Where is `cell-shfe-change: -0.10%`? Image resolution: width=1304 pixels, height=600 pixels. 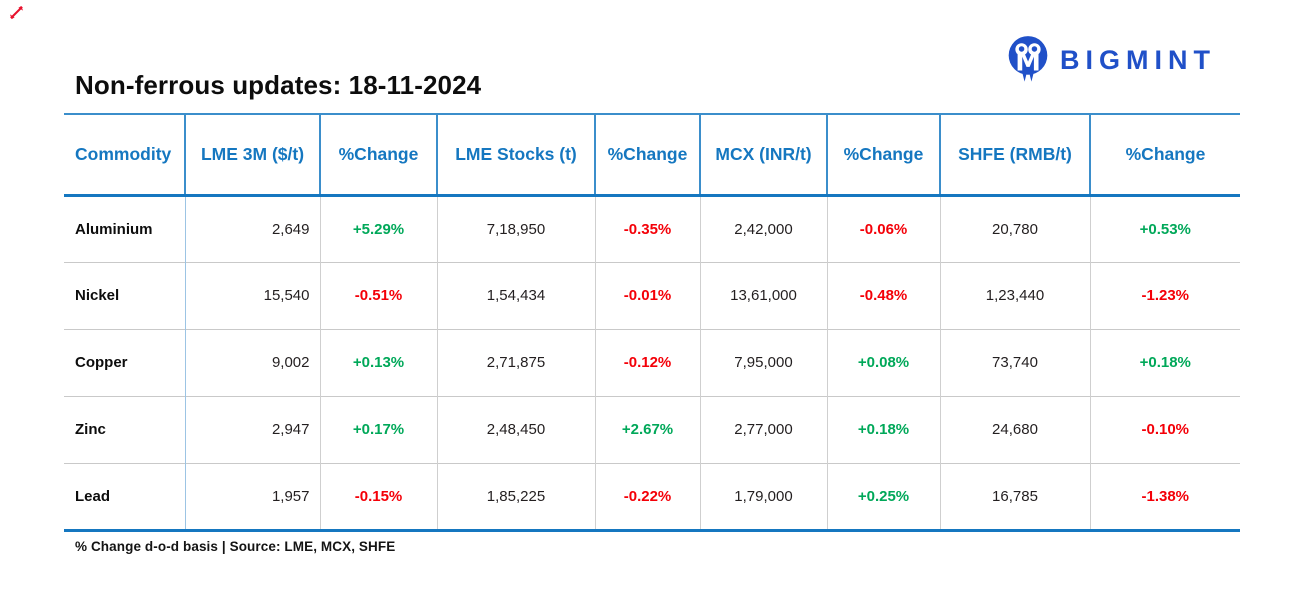 cell-shfe-change: -0.10% is located at coordinates (1164, 429).